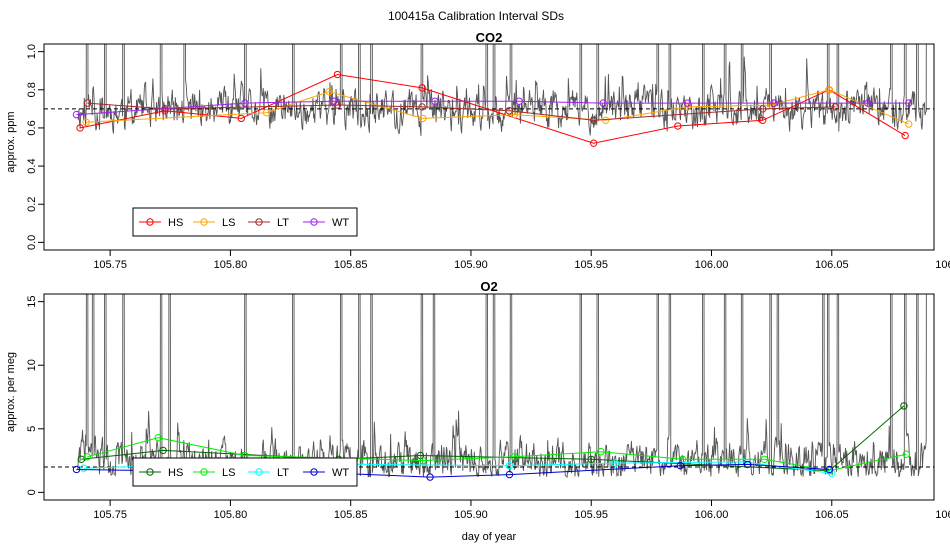  I want to click on co2-series-lt-line, so click(461, 111).